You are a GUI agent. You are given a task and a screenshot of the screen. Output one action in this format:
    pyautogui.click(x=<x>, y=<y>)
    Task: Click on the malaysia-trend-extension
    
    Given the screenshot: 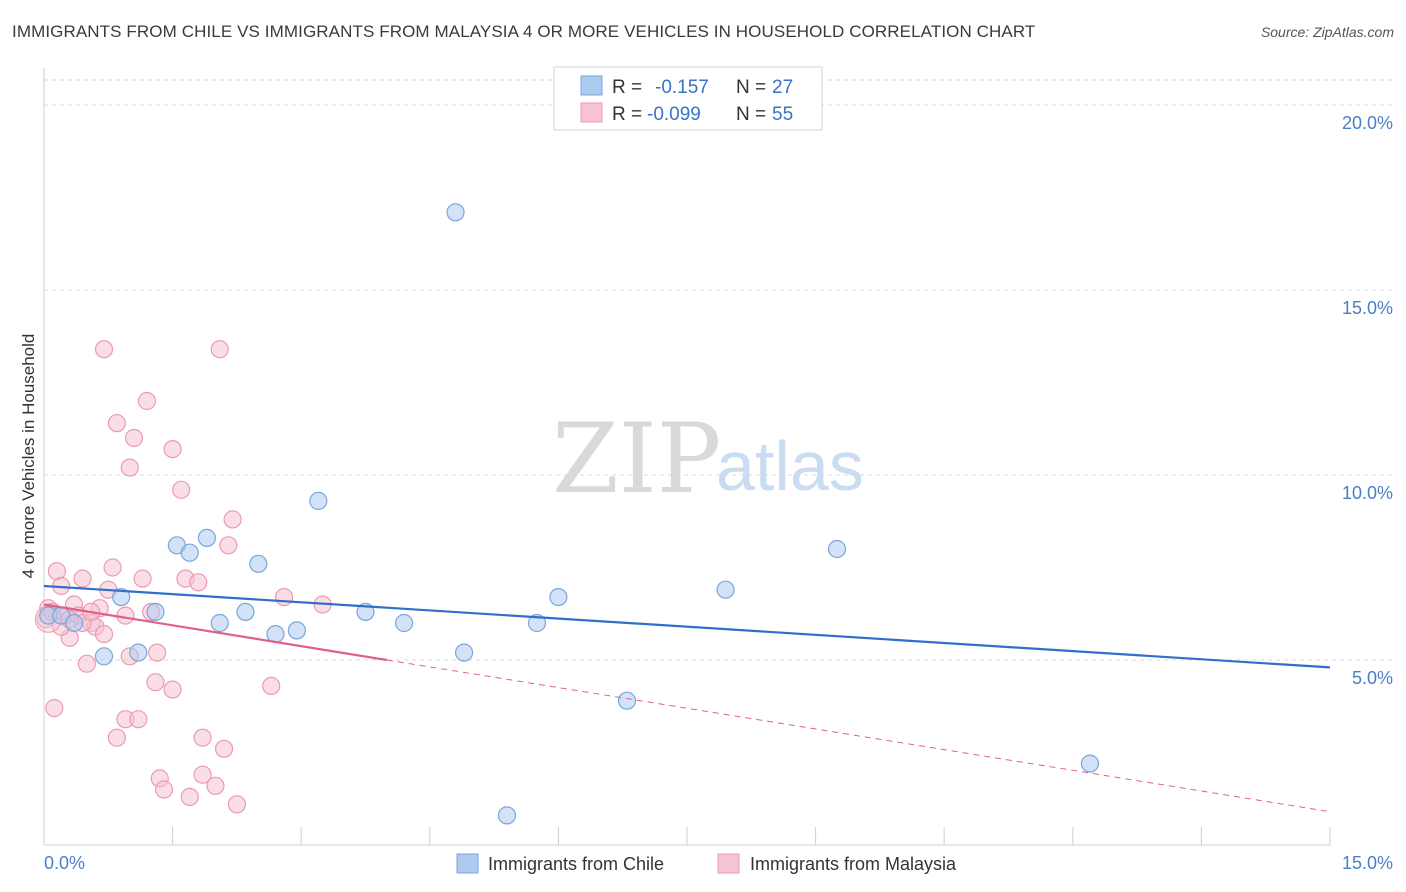 What is the action you would take?
    pyautogui.click(x=858, y=736)
    